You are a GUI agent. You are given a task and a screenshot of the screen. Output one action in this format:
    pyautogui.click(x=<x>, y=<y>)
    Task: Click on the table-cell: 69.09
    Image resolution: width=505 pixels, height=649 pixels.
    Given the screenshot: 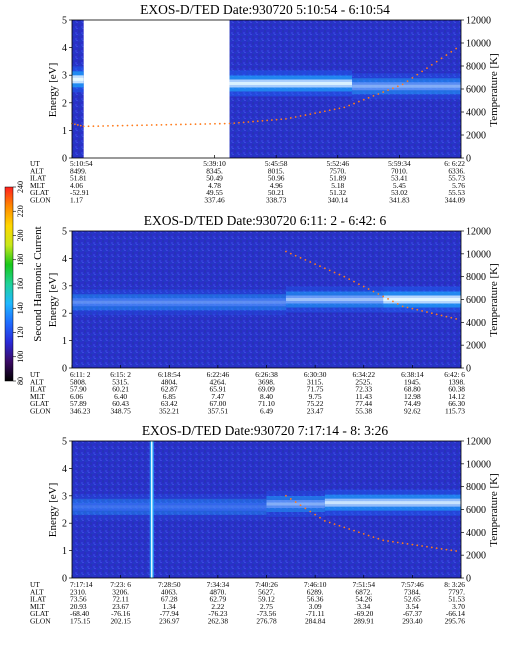 What is the action you would take?
    pyautogui.click(x=266, y=389)
    